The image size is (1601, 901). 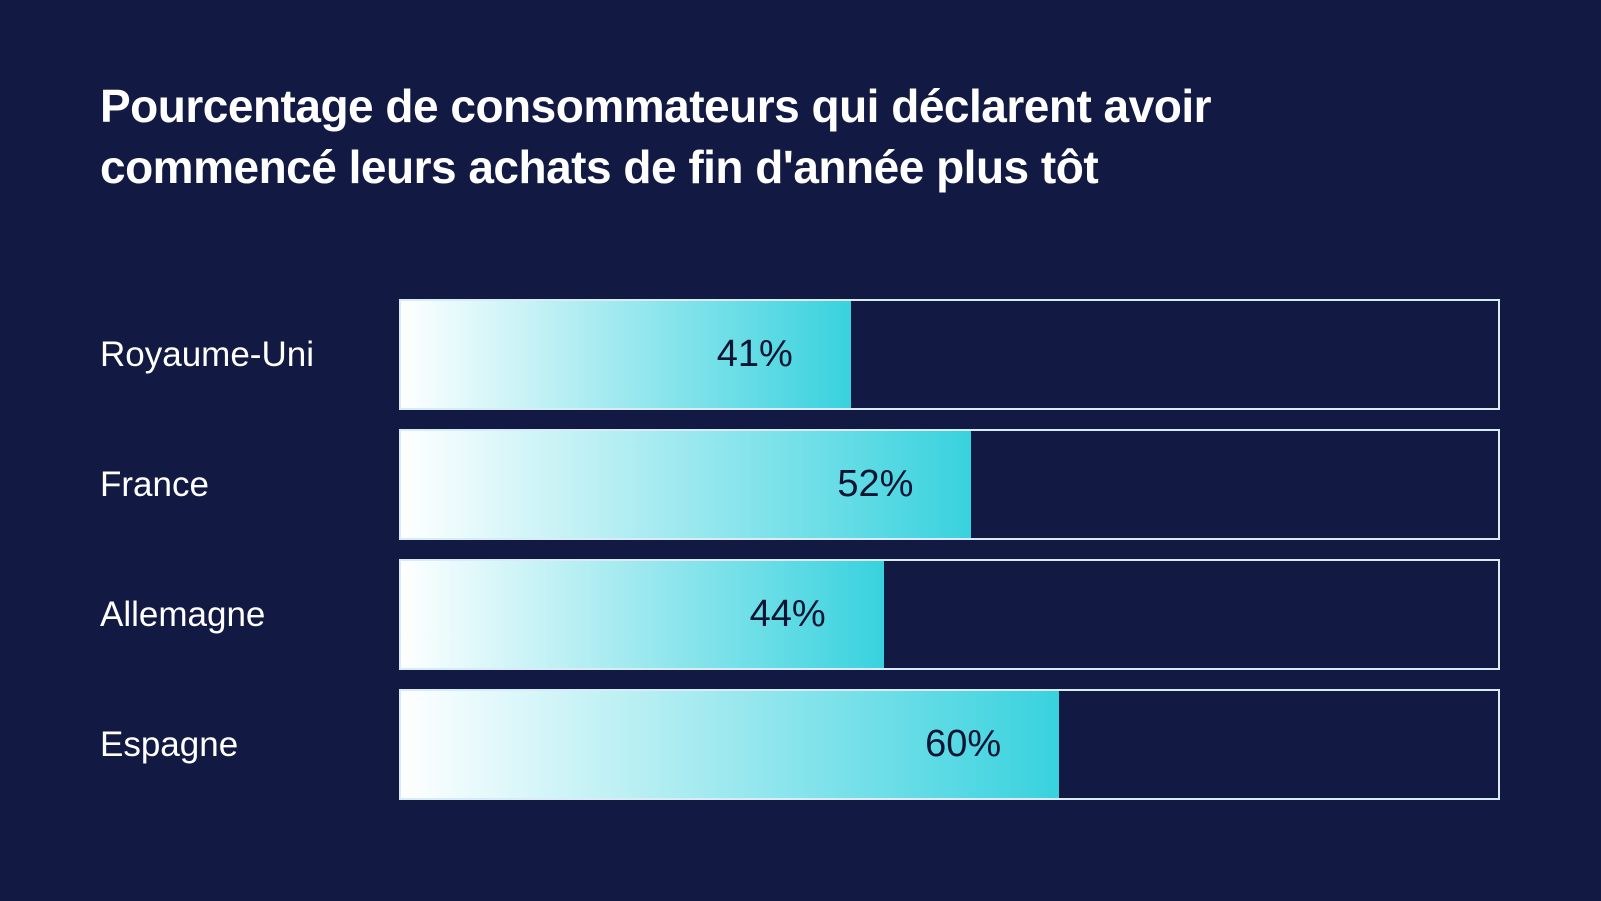 What do you see at coordinates (154, 484) in the screenshot?
I see `category-label: France` at bounding box center [154, 484].